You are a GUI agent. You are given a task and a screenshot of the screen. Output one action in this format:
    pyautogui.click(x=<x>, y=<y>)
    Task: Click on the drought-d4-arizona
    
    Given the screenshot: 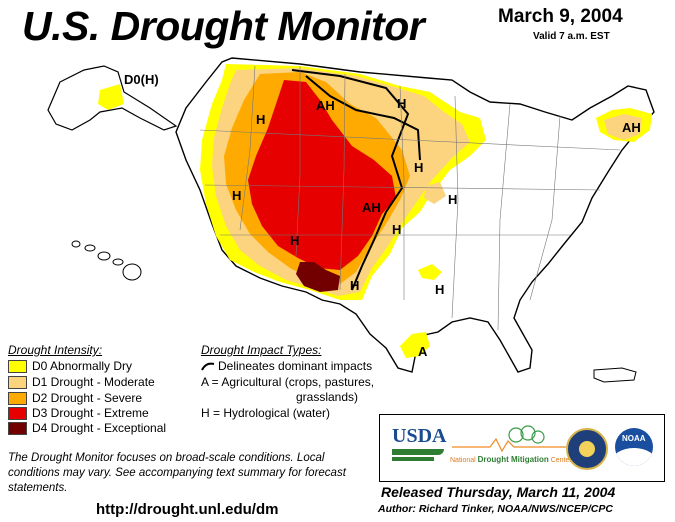 What is the action you would take?
    pyautogui.click(x=318, y=277)
    